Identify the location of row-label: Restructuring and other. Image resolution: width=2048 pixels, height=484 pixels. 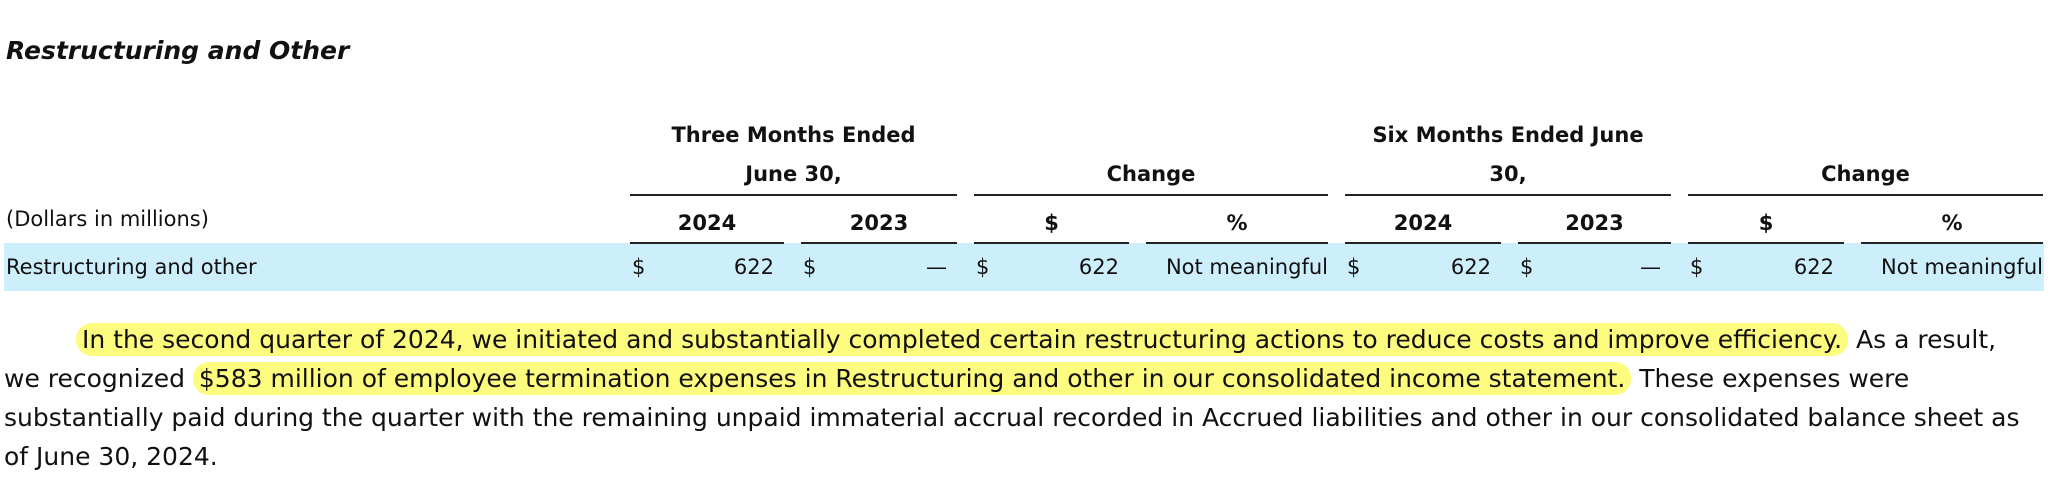
(131, 267).